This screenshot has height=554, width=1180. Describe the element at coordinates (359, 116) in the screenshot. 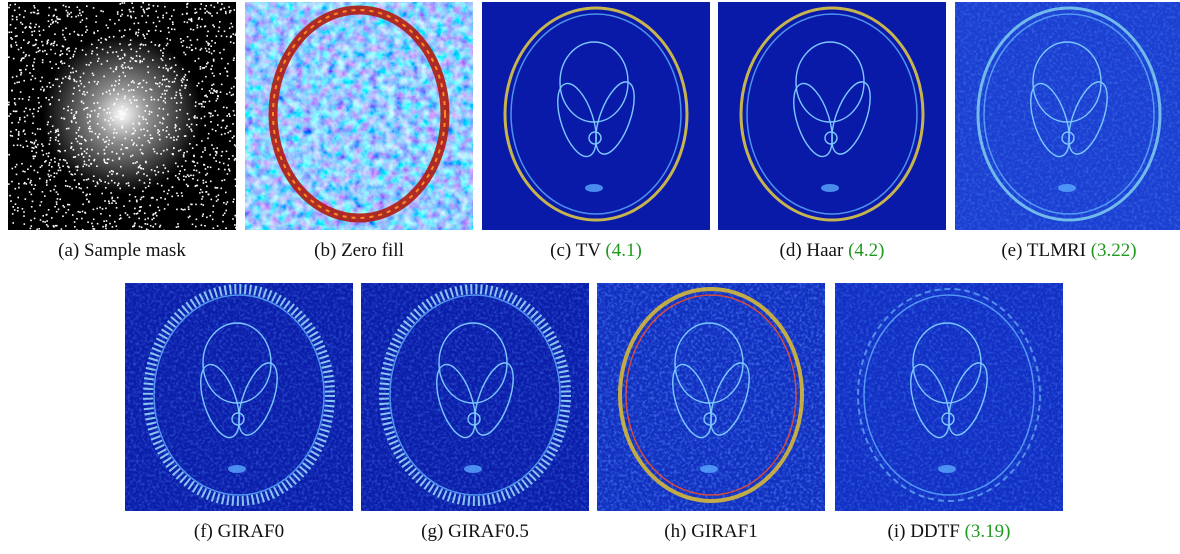

I see `panel-image` at that location.